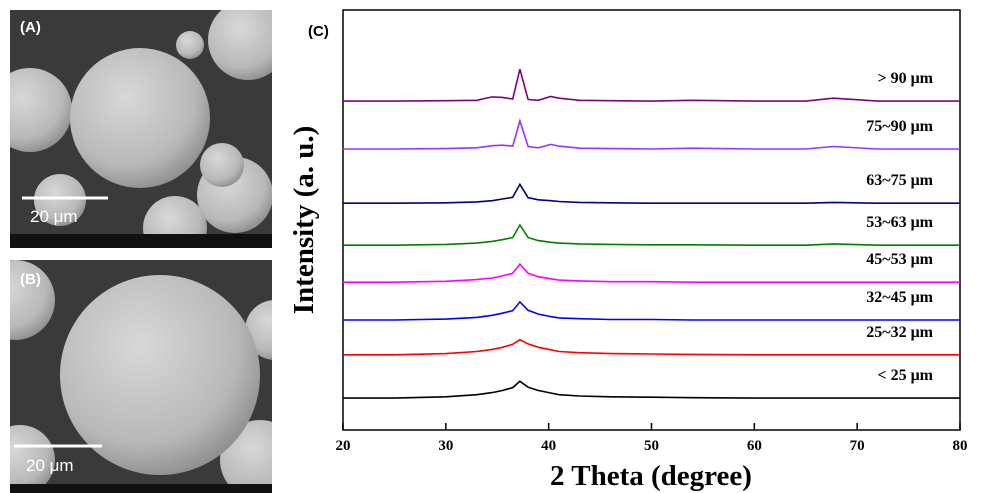  Describe the element at coordinates (30, 27) in the screenshot. I see `panel-label: (A)` at that location.